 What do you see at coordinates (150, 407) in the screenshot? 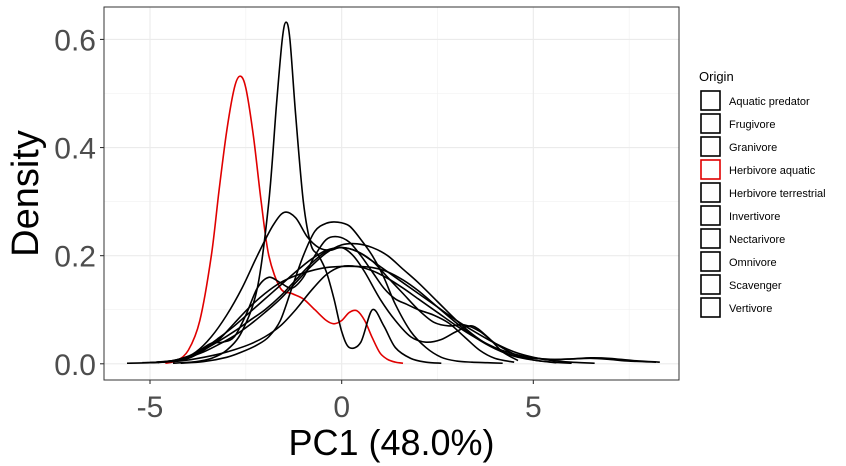
I see `x-tick-label: -5` at bounding box center [150, 407].